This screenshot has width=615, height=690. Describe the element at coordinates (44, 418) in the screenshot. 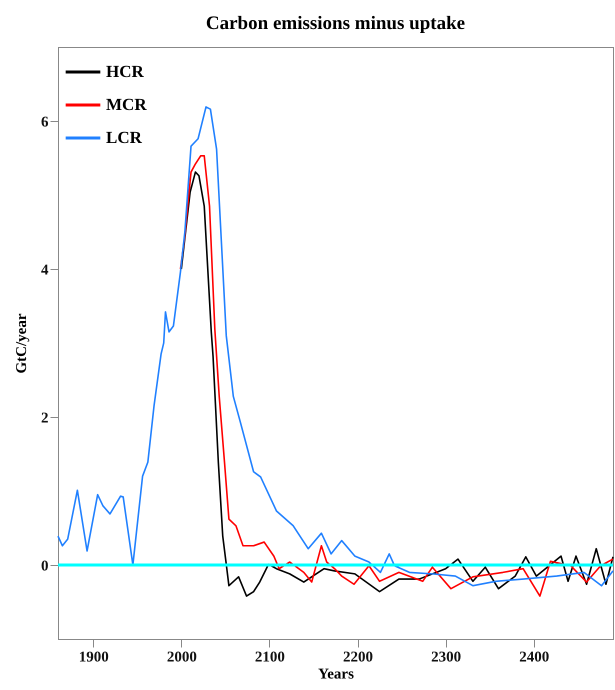

I see `y-tick-label: 2` at that location.